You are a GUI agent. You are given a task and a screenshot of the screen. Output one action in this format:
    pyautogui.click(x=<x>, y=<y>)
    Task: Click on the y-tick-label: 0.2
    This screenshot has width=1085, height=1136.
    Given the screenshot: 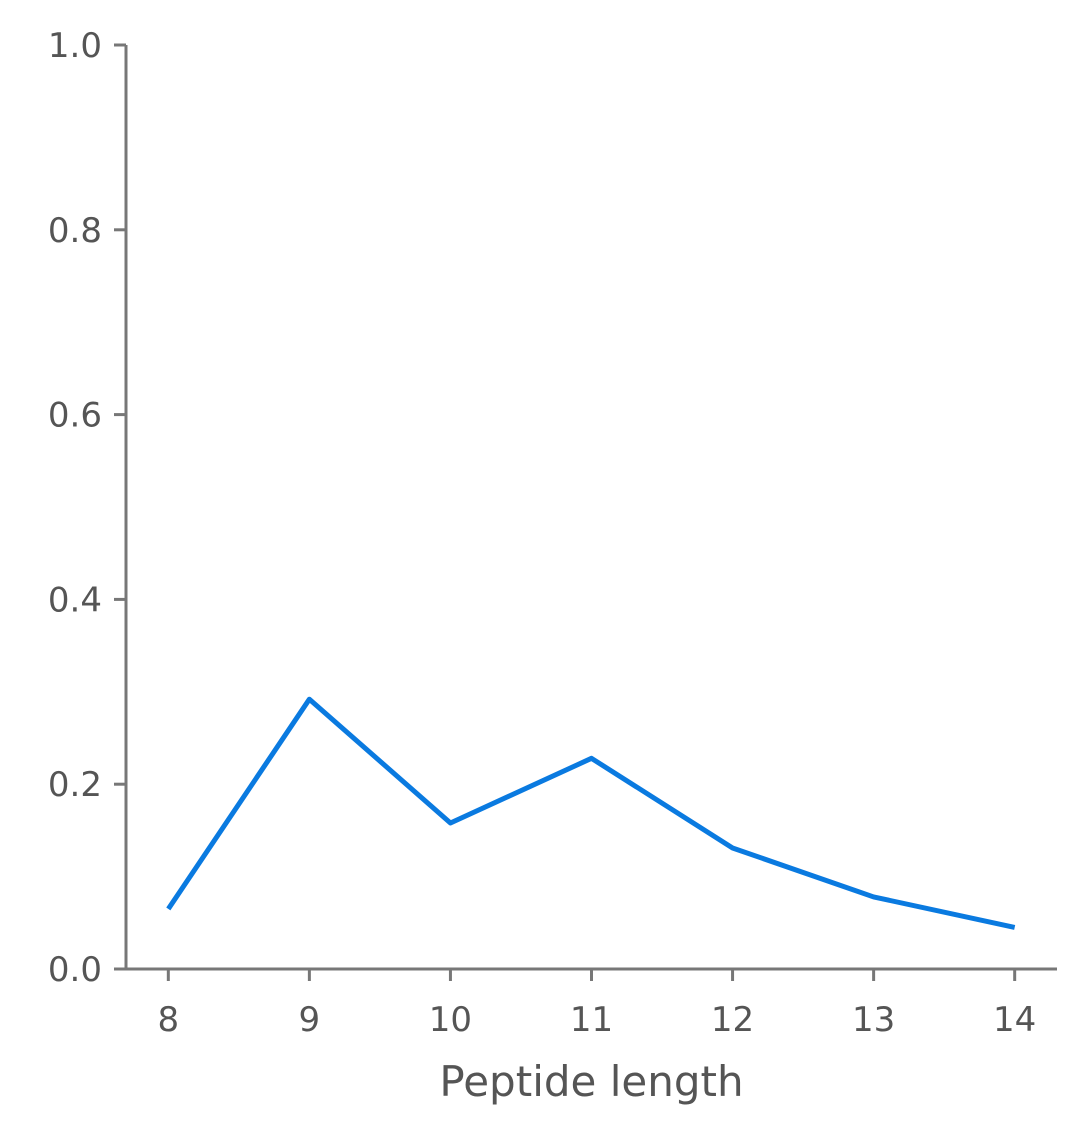 What is the action you would take?
    pyautogui.click(x=75, y=785)
    